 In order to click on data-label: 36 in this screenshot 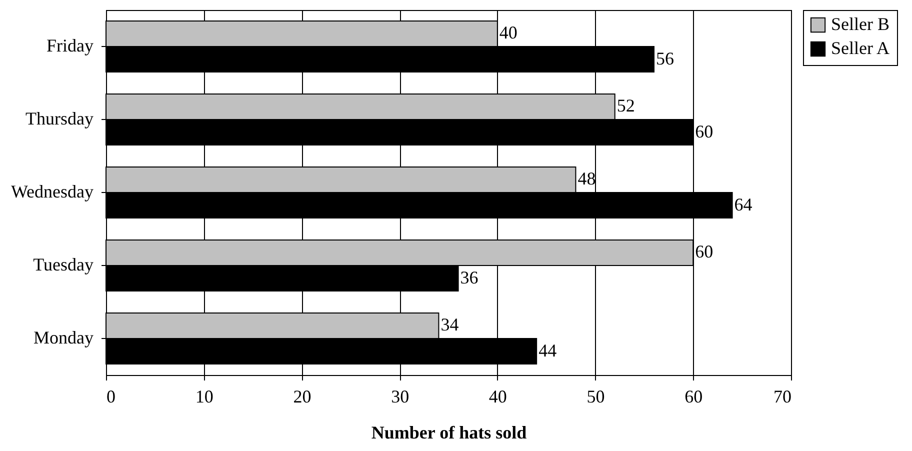, I will do `click(469, 277)`.